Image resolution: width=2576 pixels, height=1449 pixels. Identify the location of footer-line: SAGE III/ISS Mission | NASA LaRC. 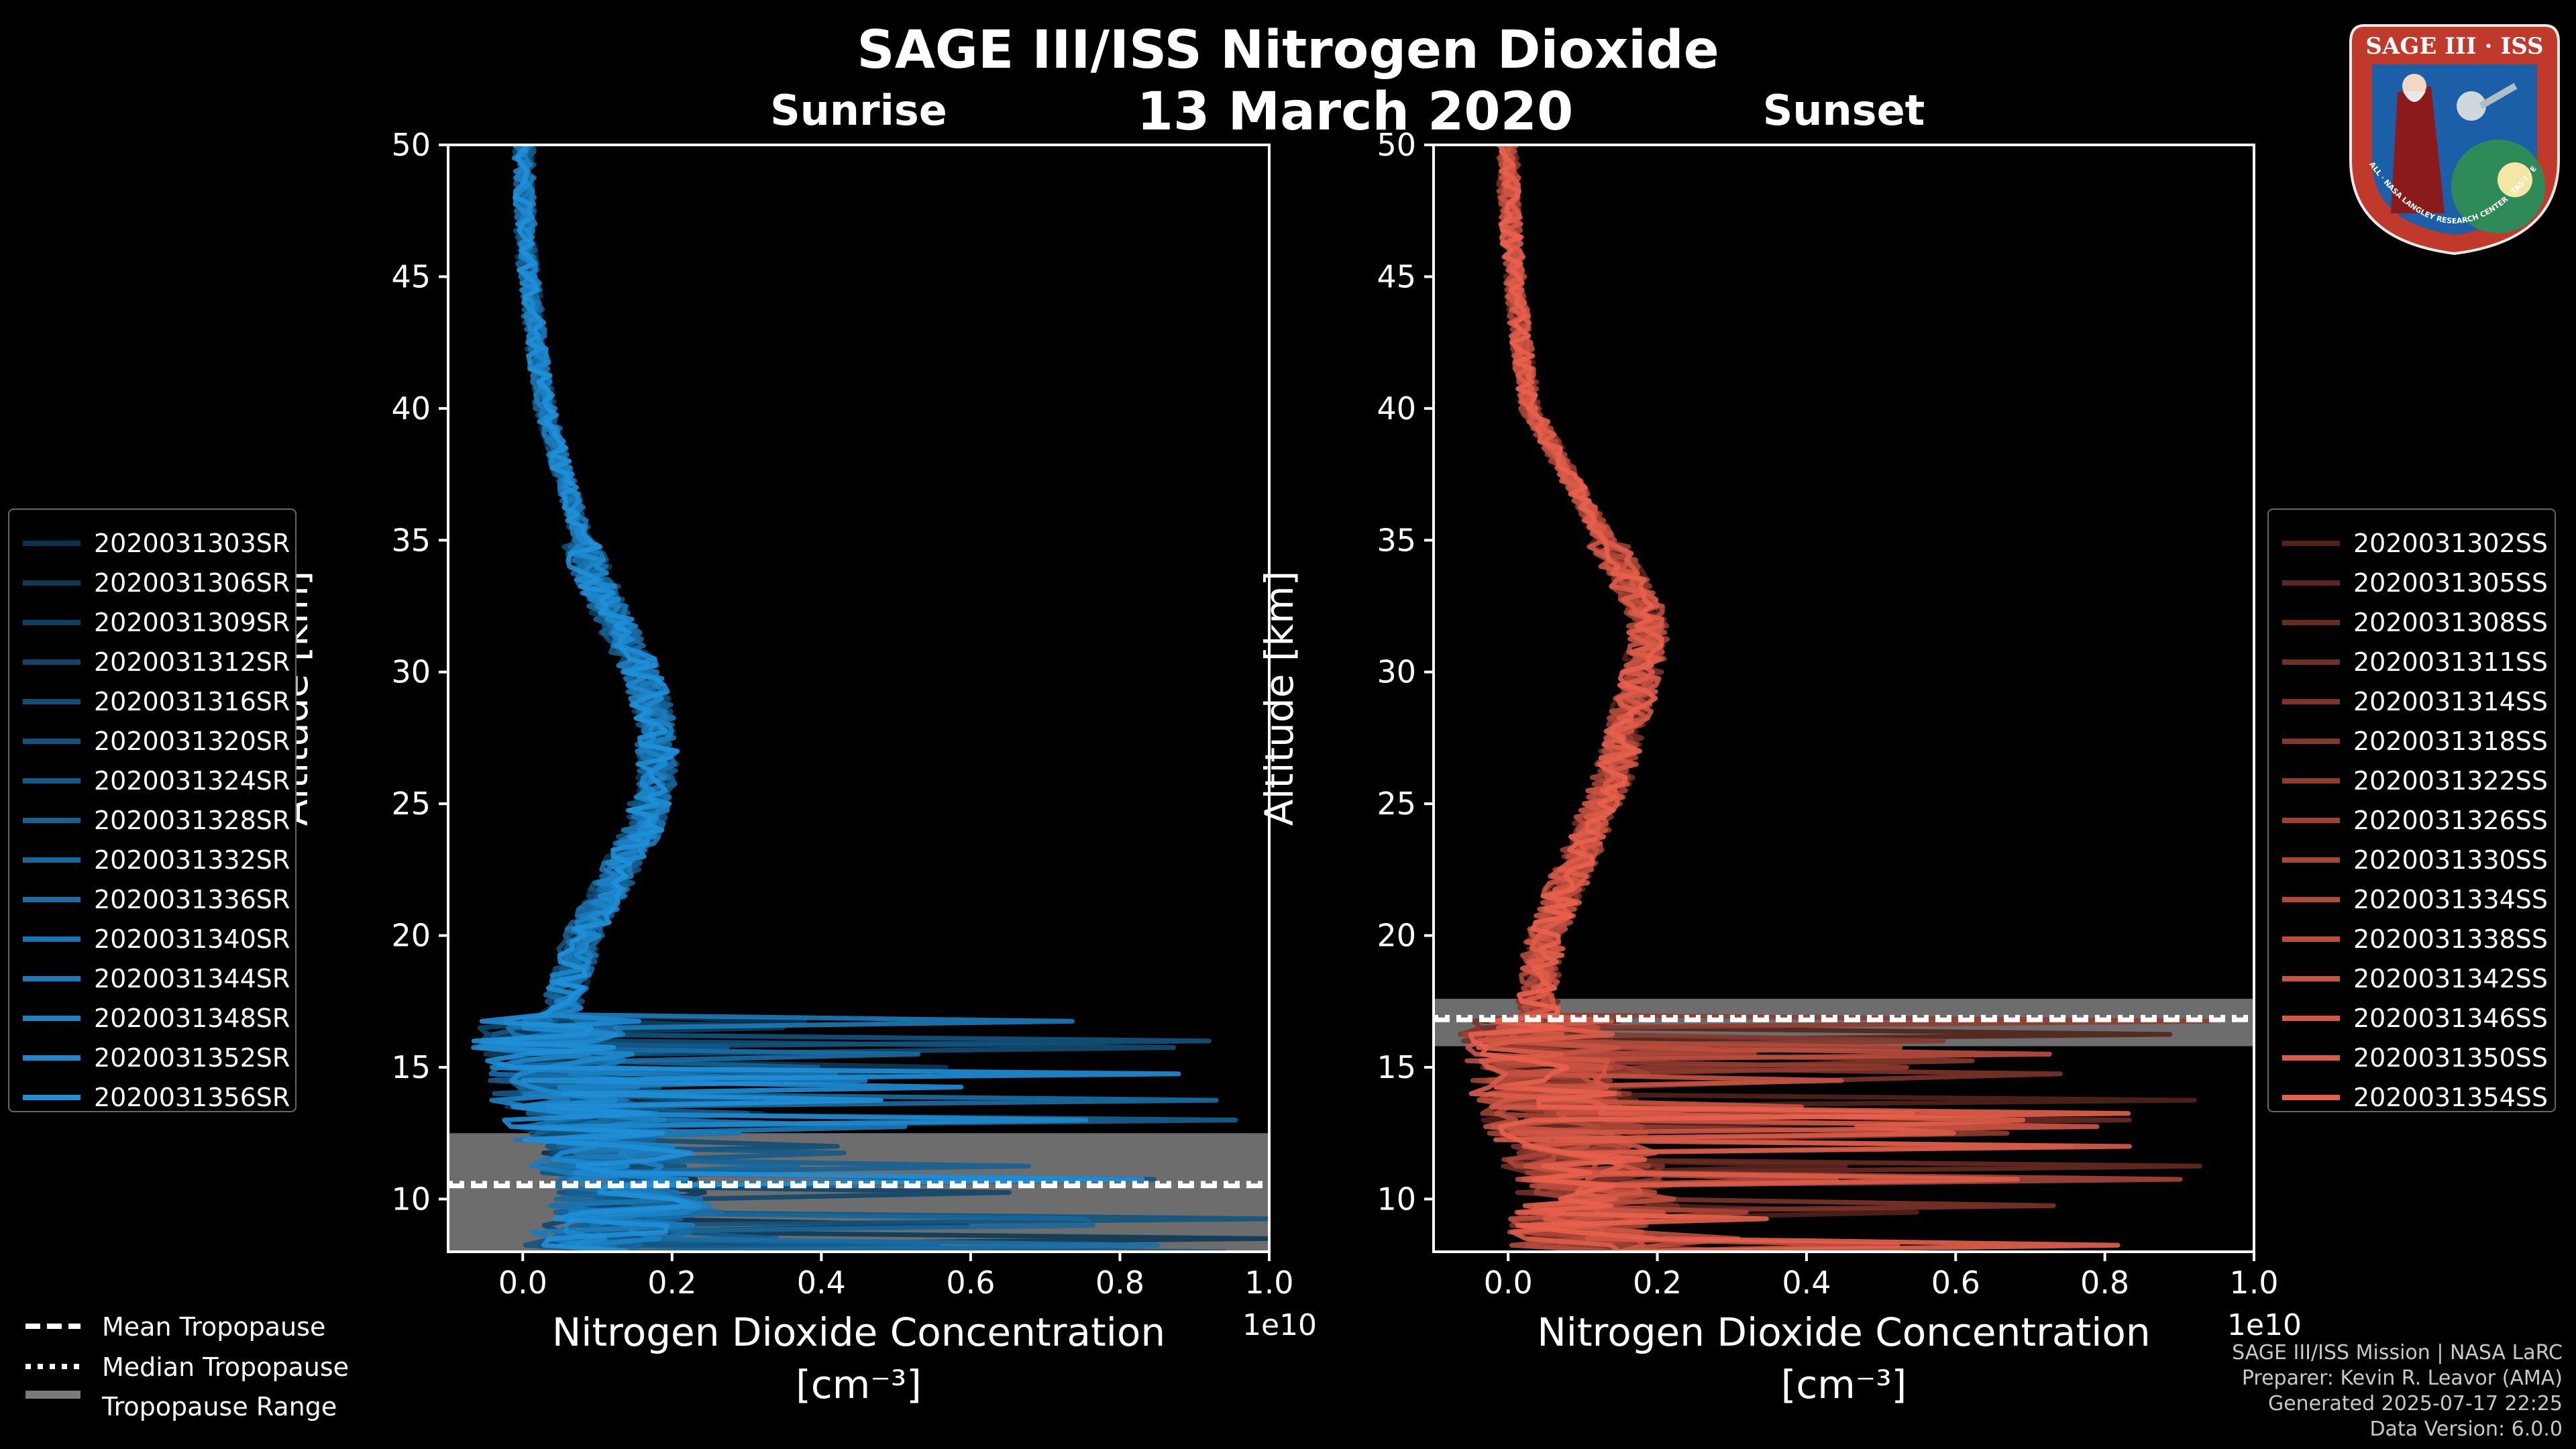
(2397, 1352).